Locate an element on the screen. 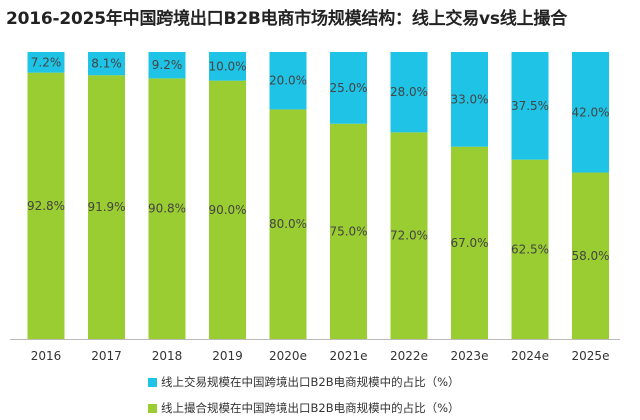 The height and width of the screenshot is (420, 640). data-label-online-matching: 80.0% is located at coordinates (288, 224).